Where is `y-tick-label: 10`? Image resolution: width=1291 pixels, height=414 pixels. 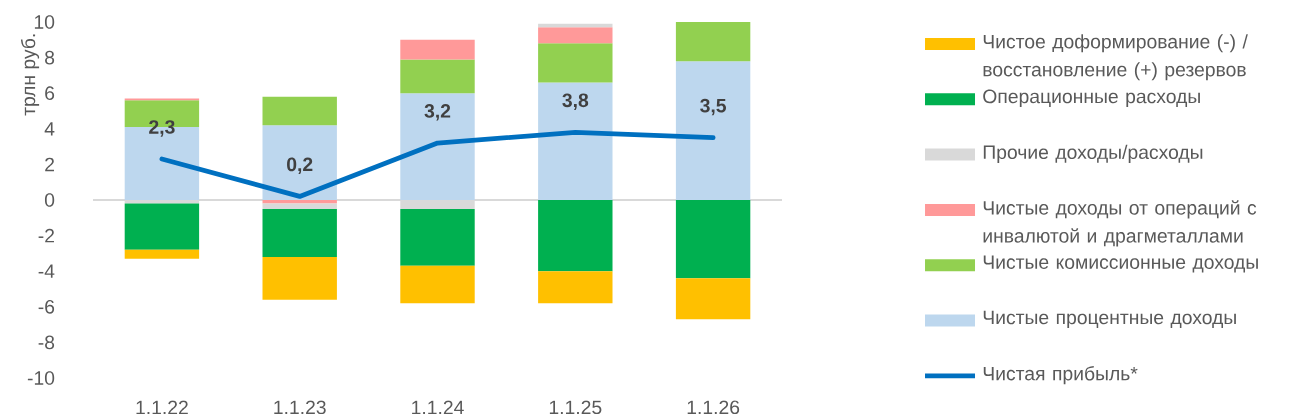 y-tick-label: 10 is located at coordinates (44, 22).